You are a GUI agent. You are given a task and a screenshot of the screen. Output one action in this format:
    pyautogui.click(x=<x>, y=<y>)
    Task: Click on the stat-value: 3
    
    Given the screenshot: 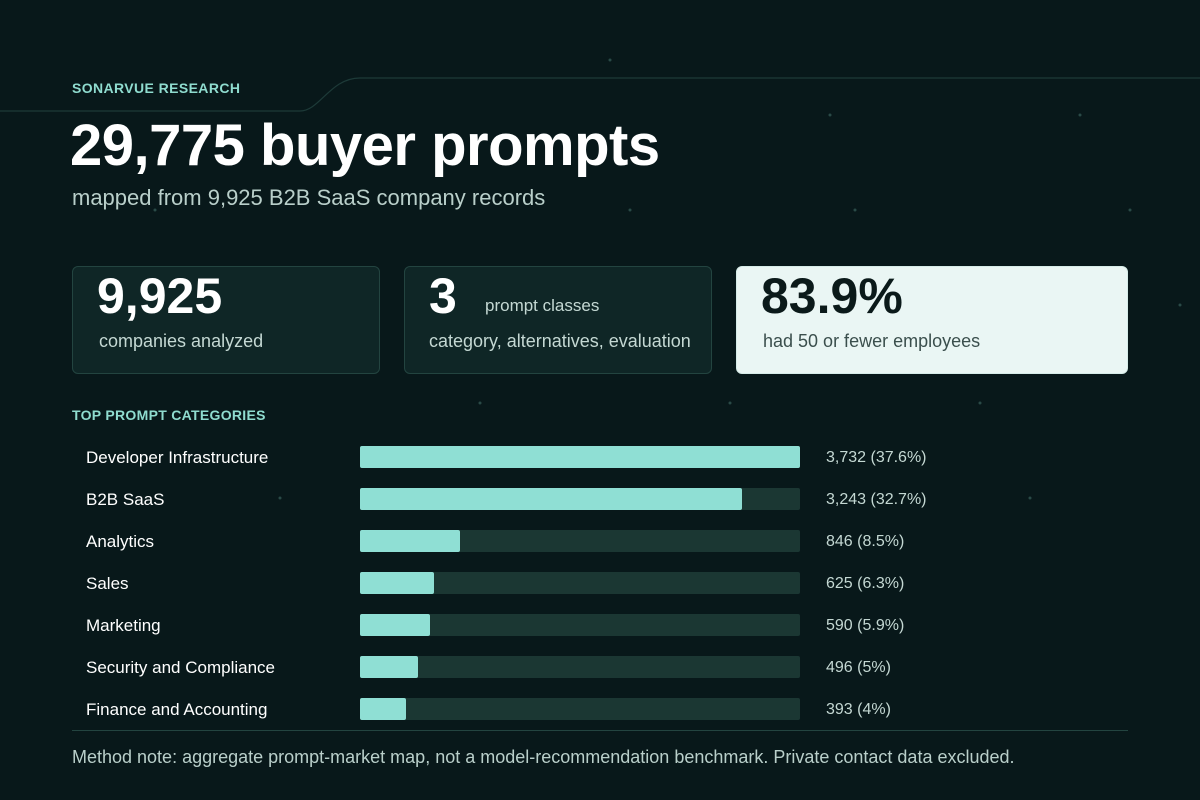 What is the action you would take?
    pyautogui.click(x=443, y=296)
    